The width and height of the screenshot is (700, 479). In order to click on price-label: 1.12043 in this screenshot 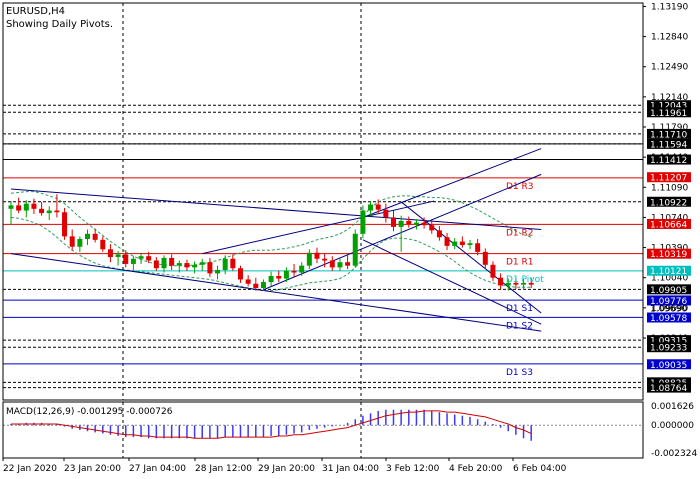, I will do `click(668, 107)`.